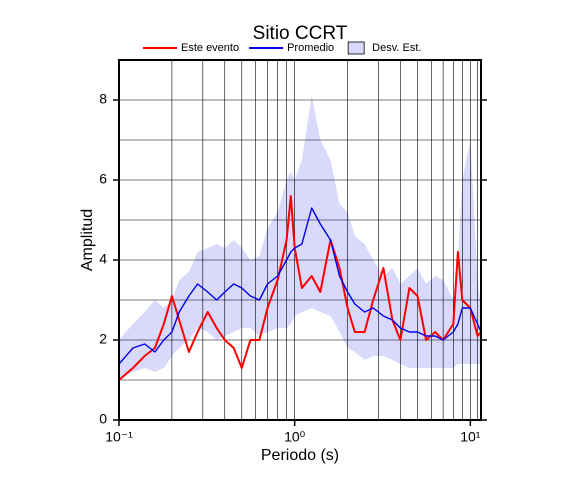  What do you see at coordinates (87, 240) in the screenshot?
I see `y-axis-label: Amplitud` at bounding box center [87, 240].